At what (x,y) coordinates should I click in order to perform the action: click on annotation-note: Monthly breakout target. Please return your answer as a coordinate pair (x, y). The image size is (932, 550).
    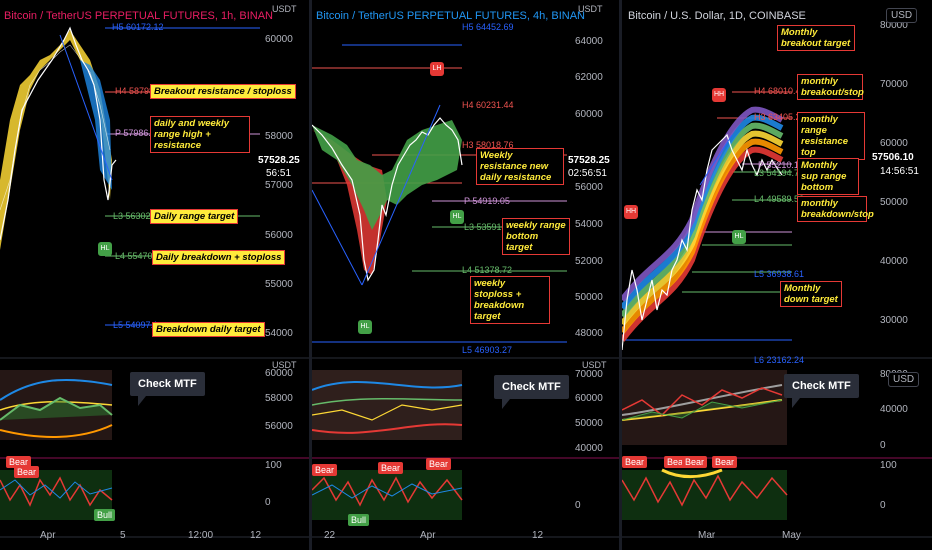
    Looking at the image, I should click on (816, 38).